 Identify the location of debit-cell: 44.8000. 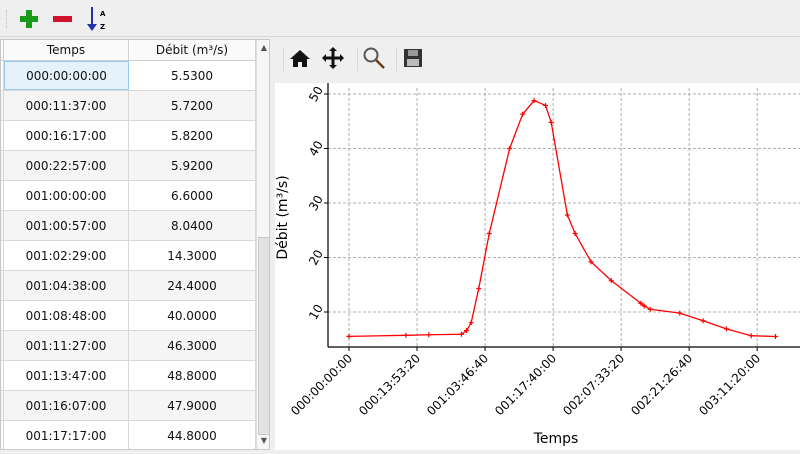
(192, 435).